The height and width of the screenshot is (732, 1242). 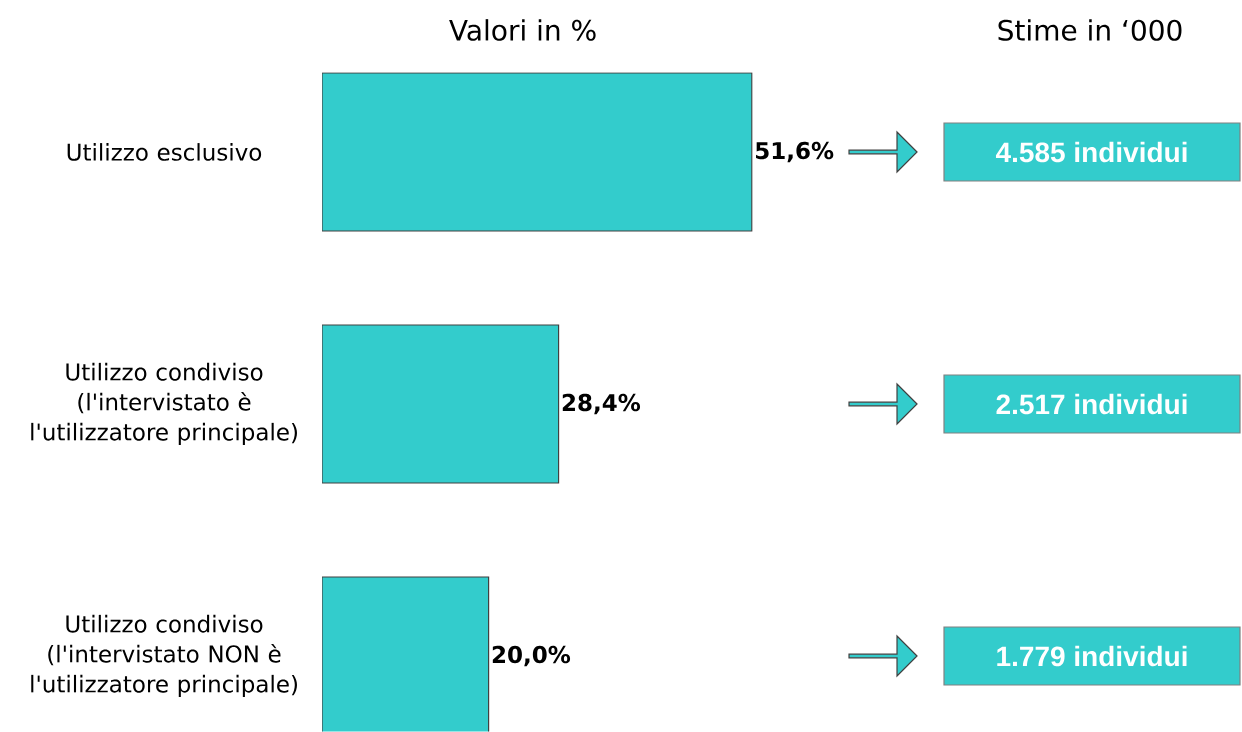 What do you see at coordinates (164, 656) in the screenshot?
I see `y-tick-label: Utilizzo condiviso (l'intervistato NON è l'utilizzatore principale)` at bounding box center [164, 656].